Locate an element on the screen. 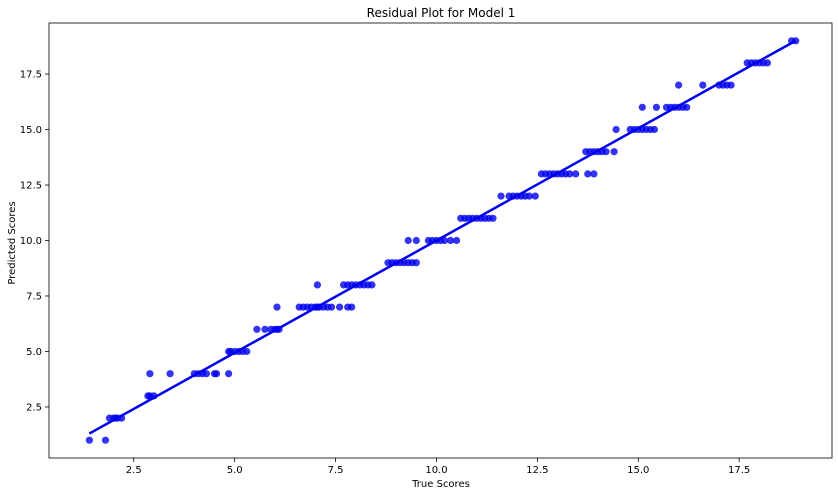 Image resolution: width=838 pixels, height=496 pixels. y-tick-label: 7.5 is located at coordinates (34, 296).